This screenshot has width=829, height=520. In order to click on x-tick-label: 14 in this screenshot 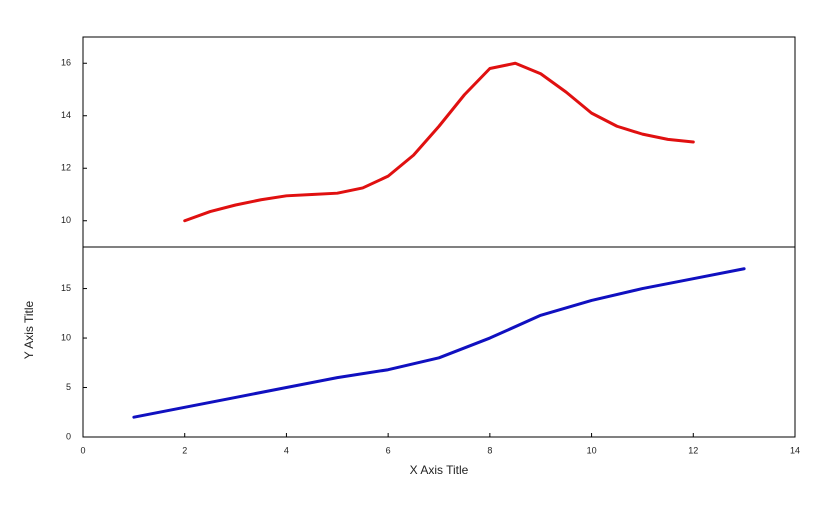, I will do `click(795, 450)`.